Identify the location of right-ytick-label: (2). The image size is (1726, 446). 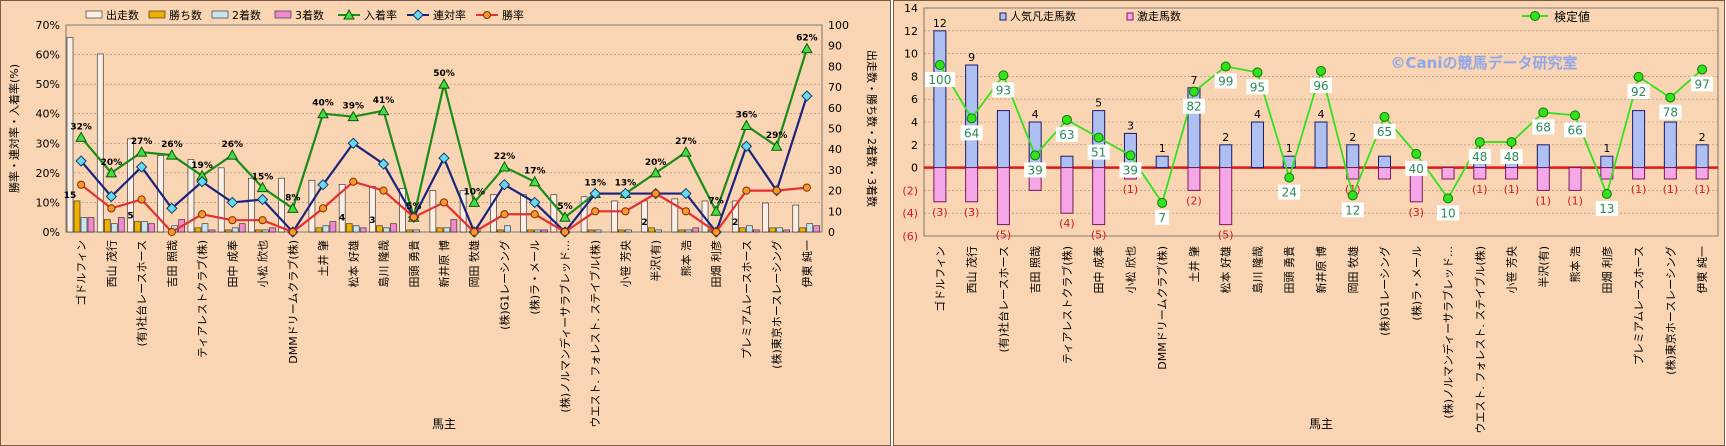
(910, 190).